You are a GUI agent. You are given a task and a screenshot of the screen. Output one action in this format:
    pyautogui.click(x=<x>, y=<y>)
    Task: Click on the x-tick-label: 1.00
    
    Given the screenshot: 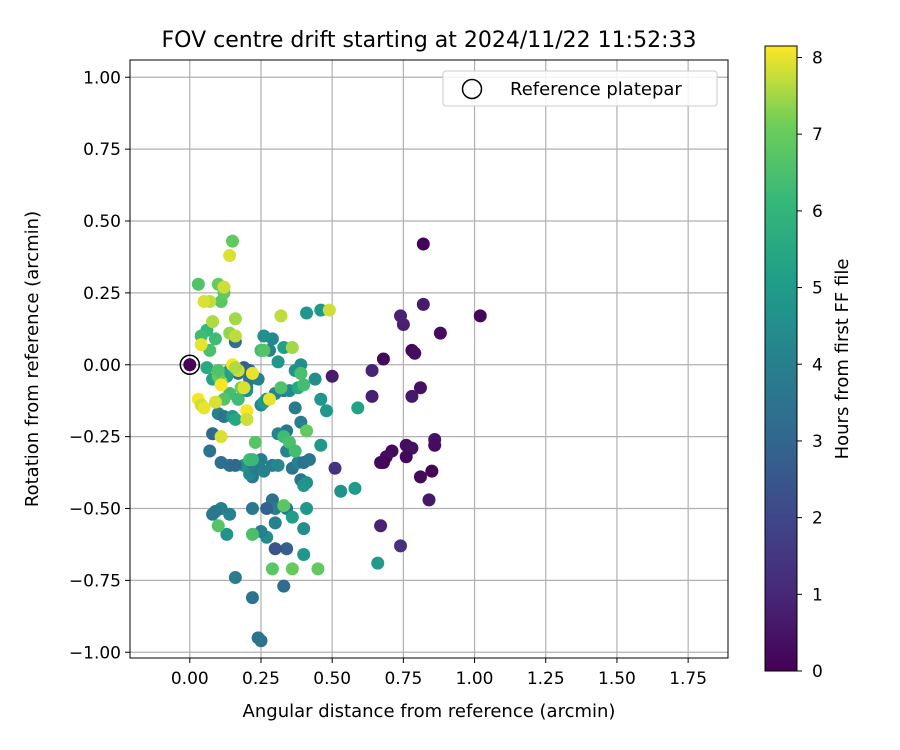 What is the action you would take?
    pyautogui.click(x=475, y=679)
    